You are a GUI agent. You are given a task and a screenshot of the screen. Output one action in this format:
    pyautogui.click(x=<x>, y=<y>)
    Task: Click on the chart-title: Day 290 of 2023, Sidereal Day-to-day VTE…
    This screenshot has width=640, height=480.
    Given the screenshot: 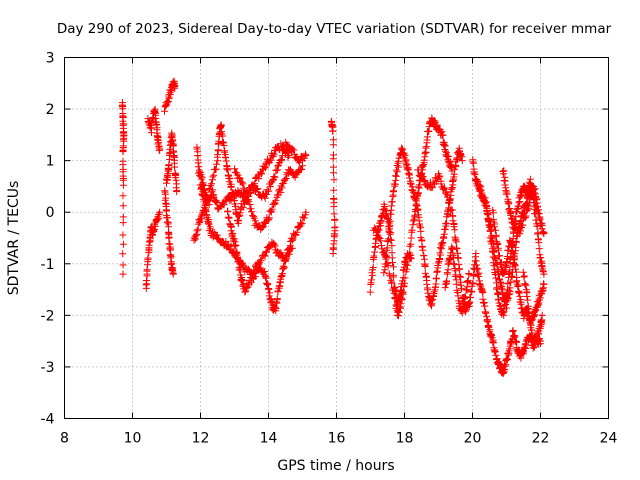 What is the action you would take?
    pyautogui.click(x=334, y=29)
    